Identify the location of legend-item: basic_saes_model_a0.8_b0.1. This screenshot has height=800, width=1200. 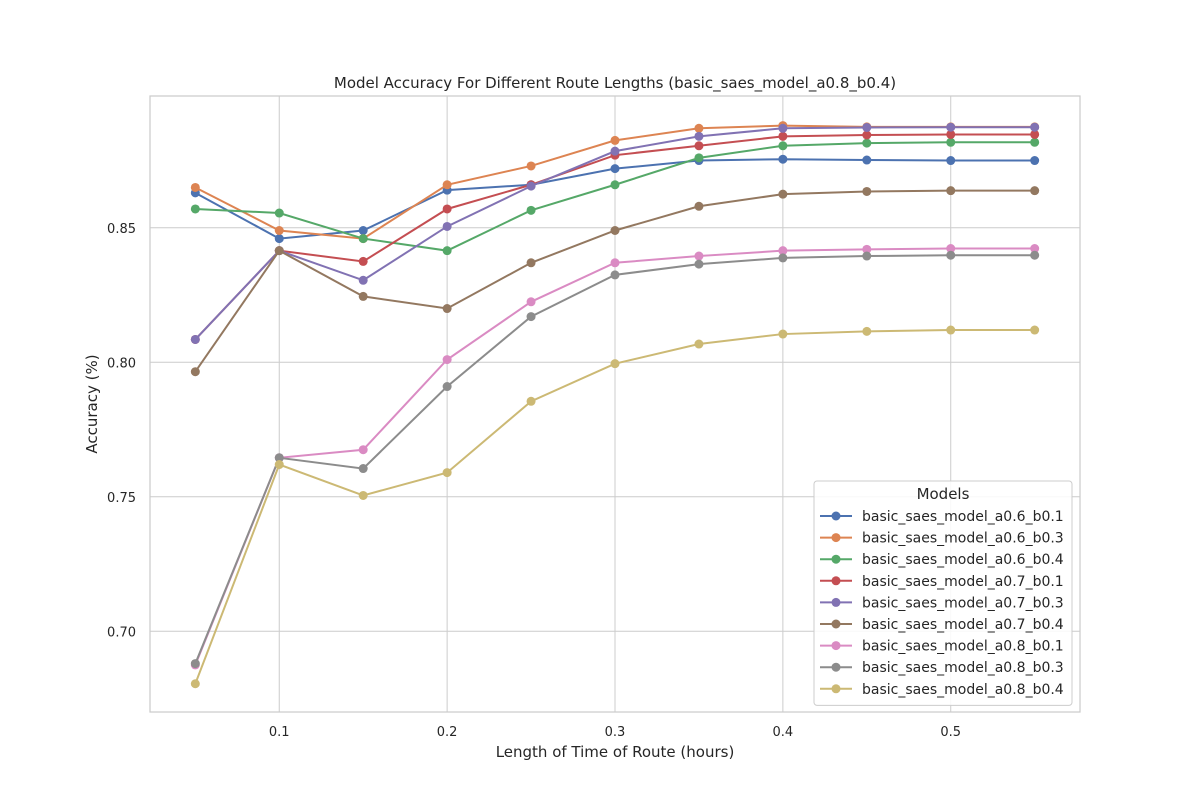
(942, 647).